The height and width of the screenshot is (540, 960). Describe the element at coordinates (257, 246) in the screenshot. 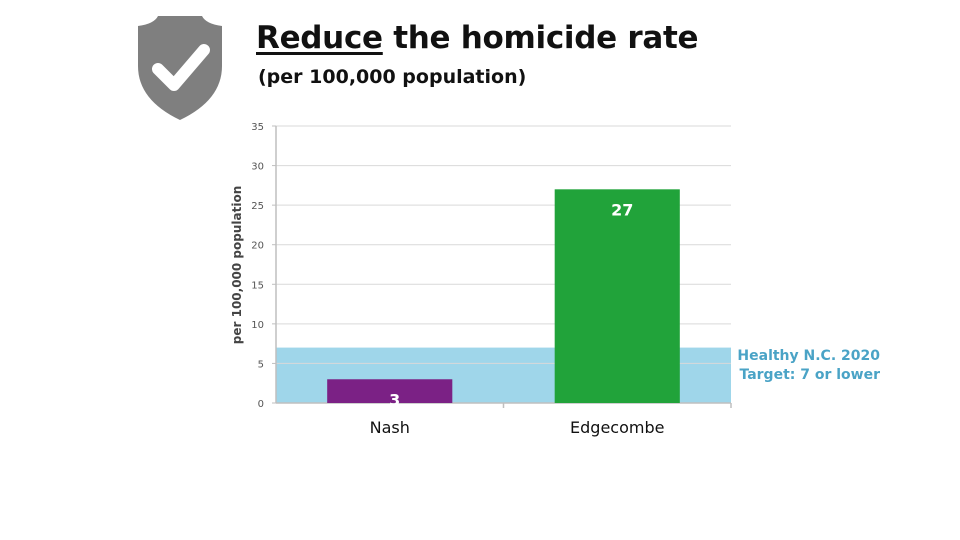

I see `y-tick-label: 20` at that location.